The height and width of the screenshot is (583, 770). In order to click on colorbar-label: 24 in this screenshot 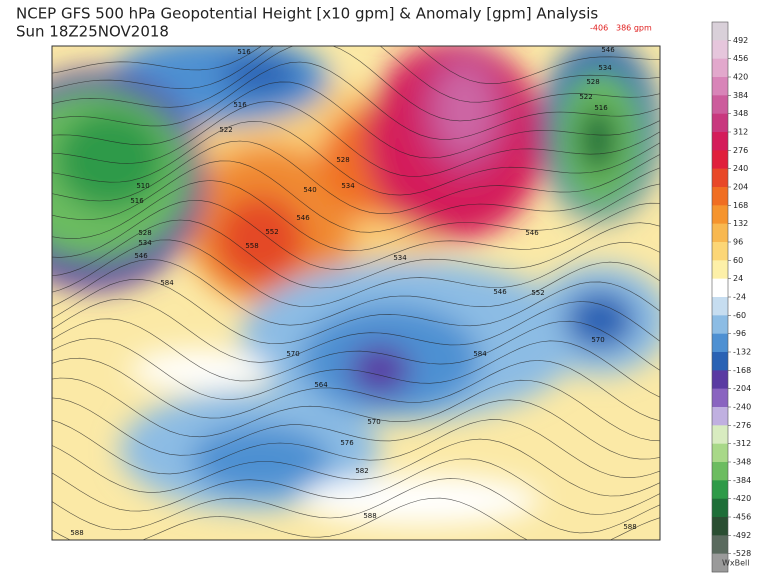, I will do `click(738, 278)`.